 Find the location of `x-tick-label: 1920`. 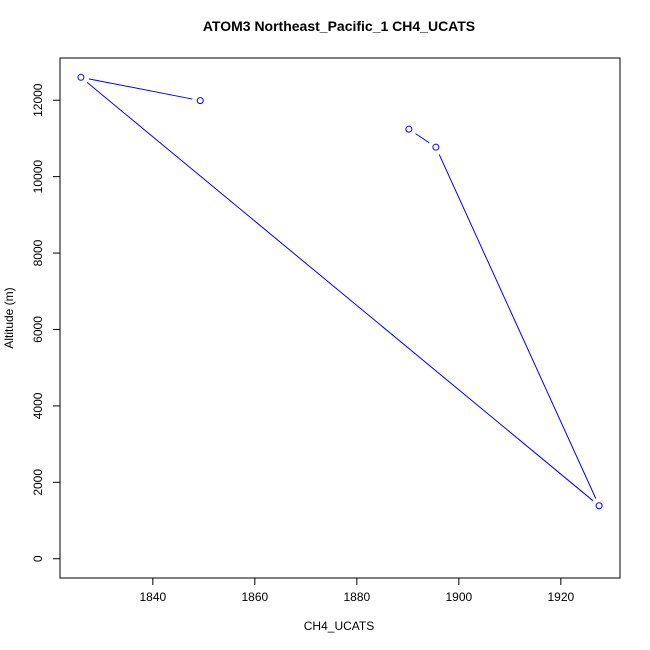

x-tick-label: 1920 is located at coordinates (560, 597).